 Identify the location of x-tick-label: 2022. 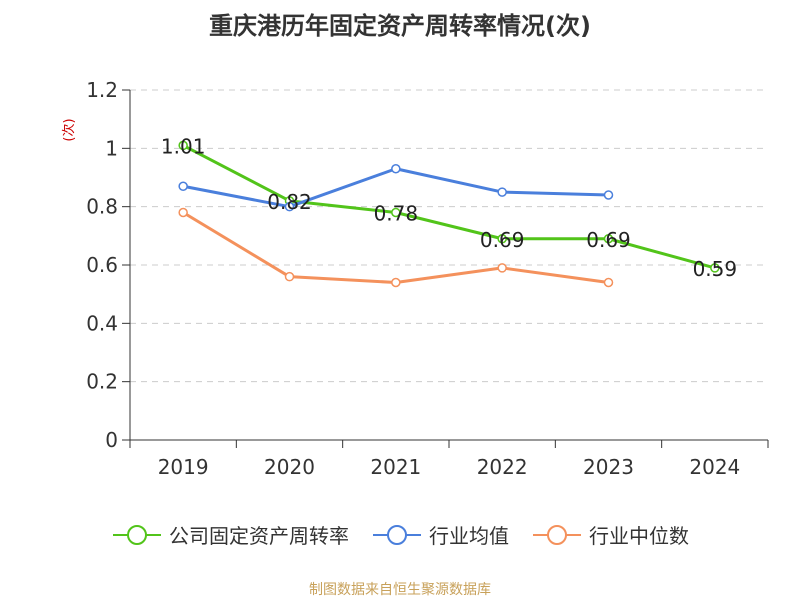
(502, 467).